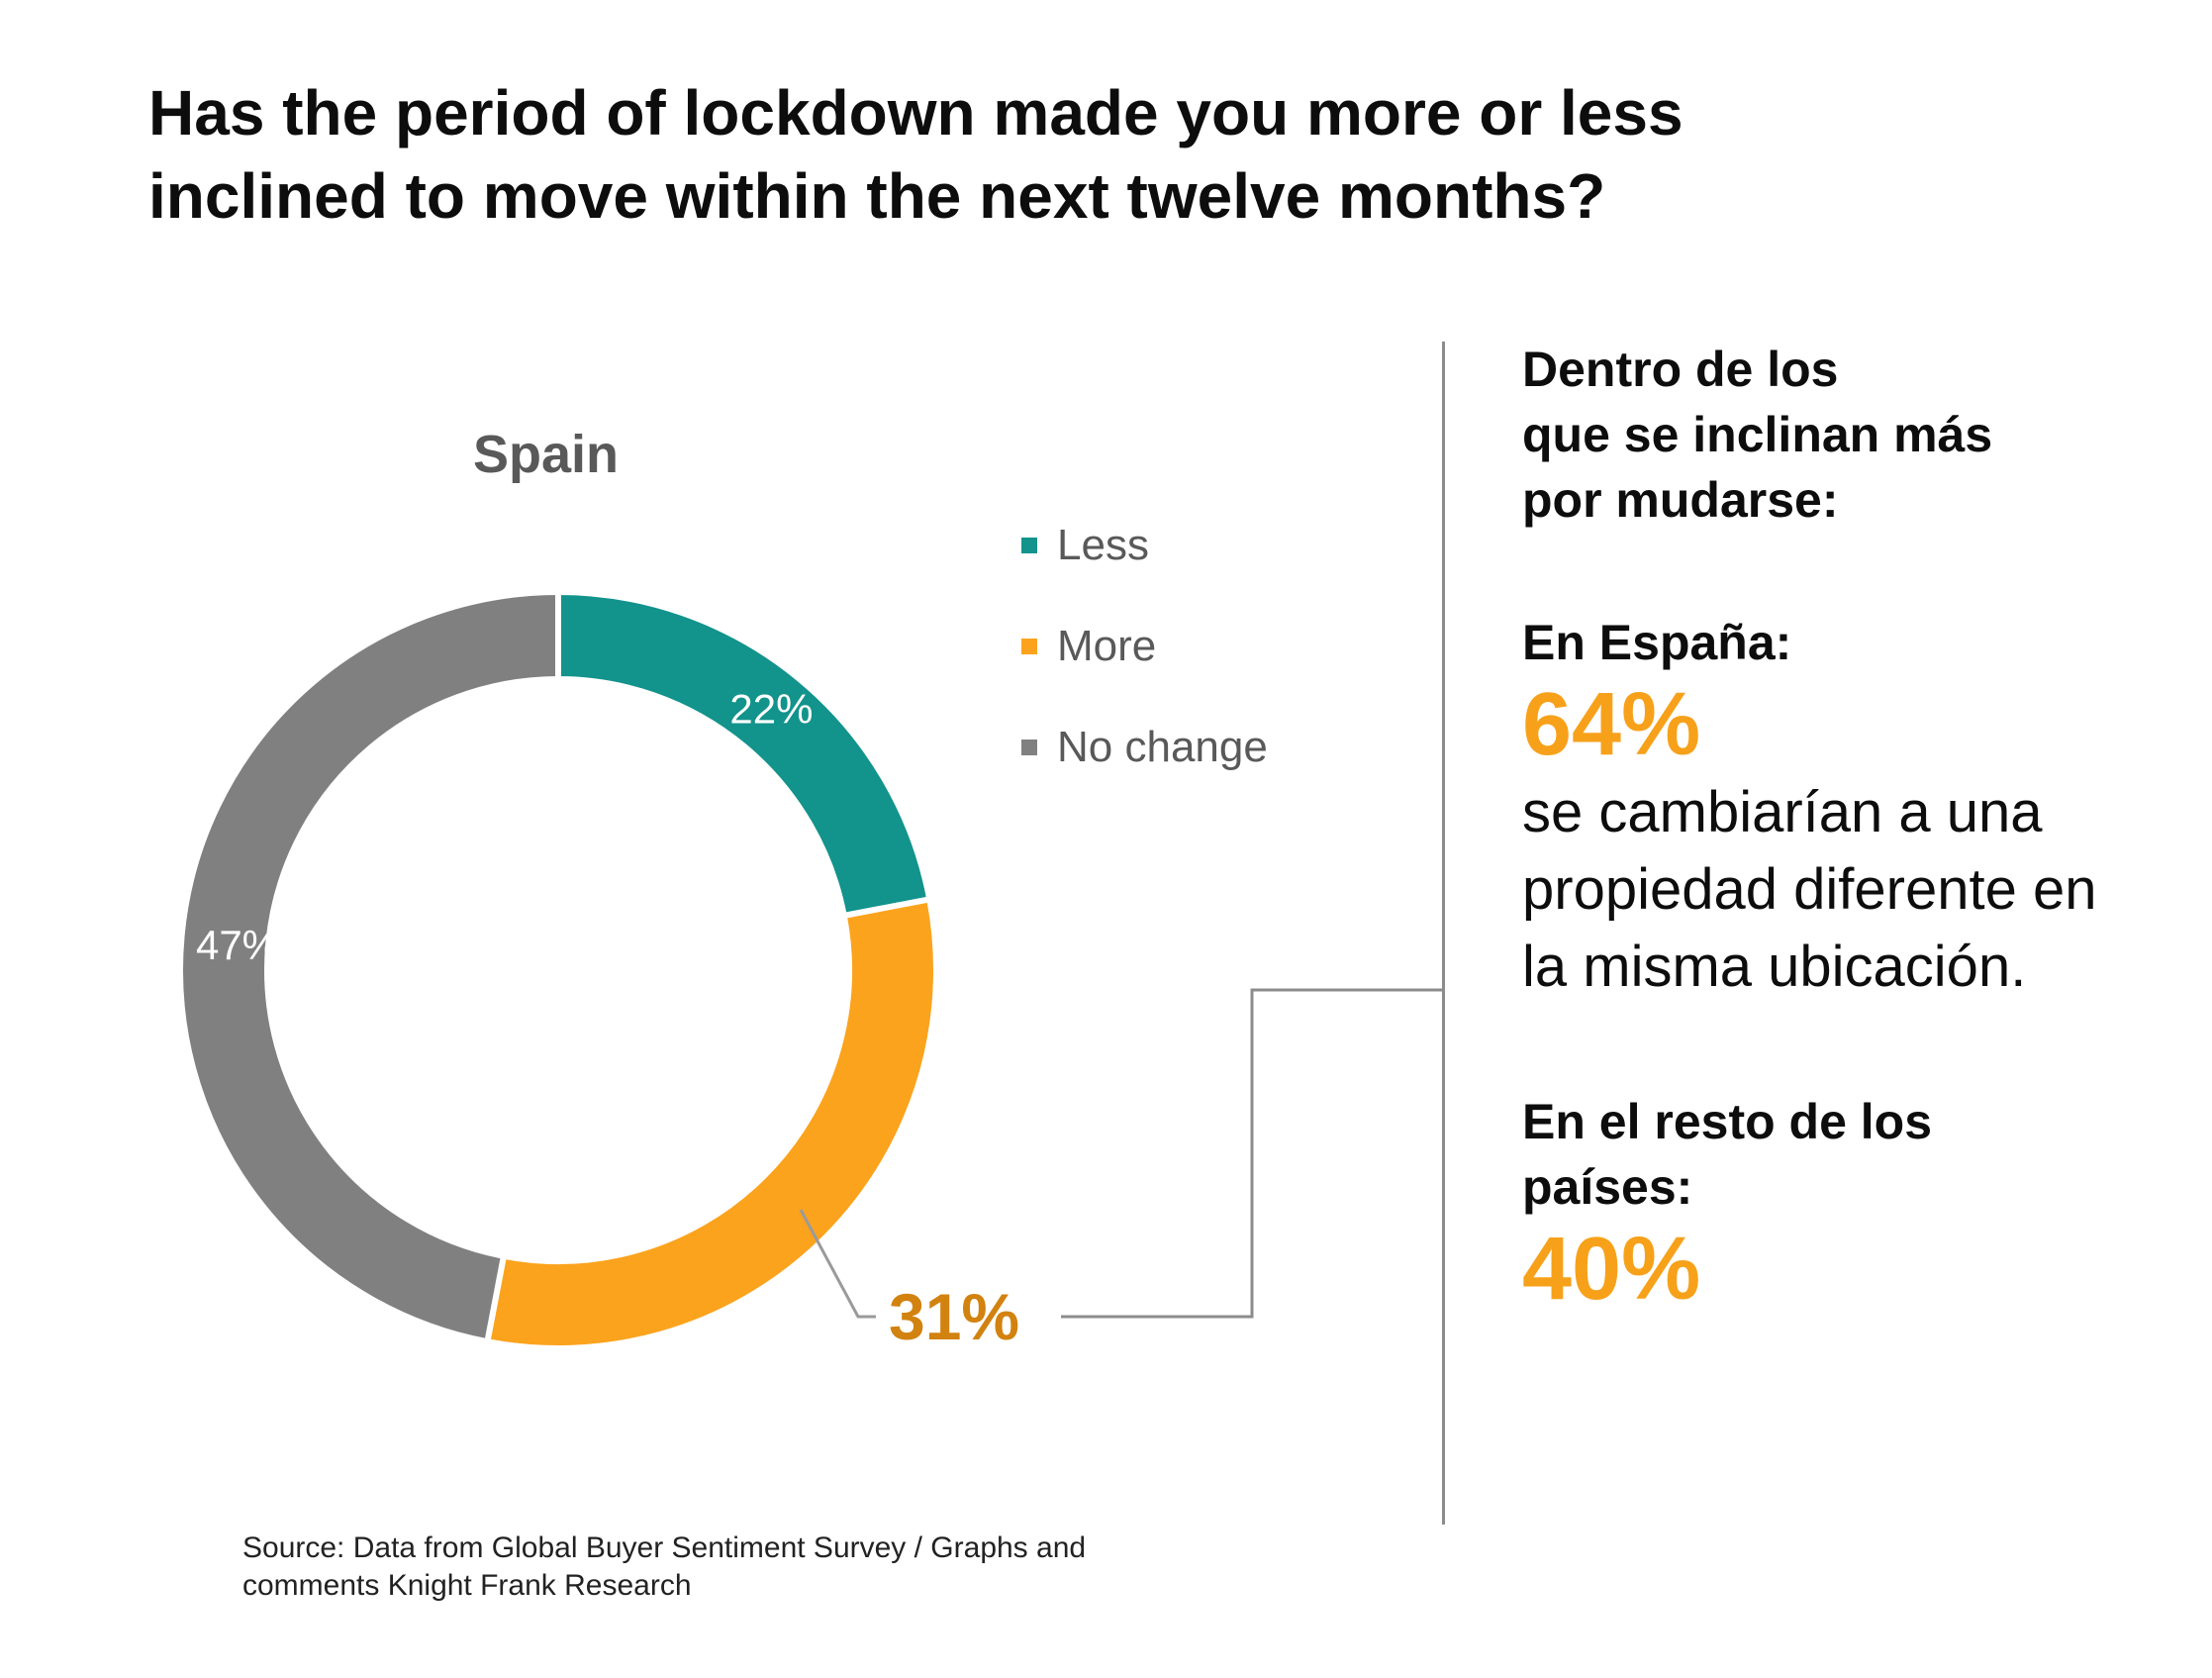  Describe the element at coordinates (1162, 747) in the screenshot. I see `legend-label-no-change: No change` at that location.